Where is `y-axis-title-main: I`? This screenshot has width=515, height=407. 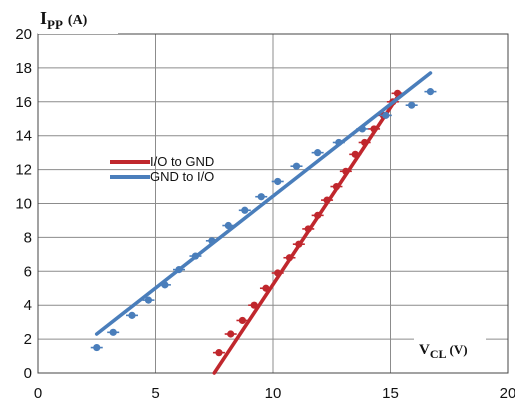
y-axis-title-main: I is located at coordinates (43, 18).